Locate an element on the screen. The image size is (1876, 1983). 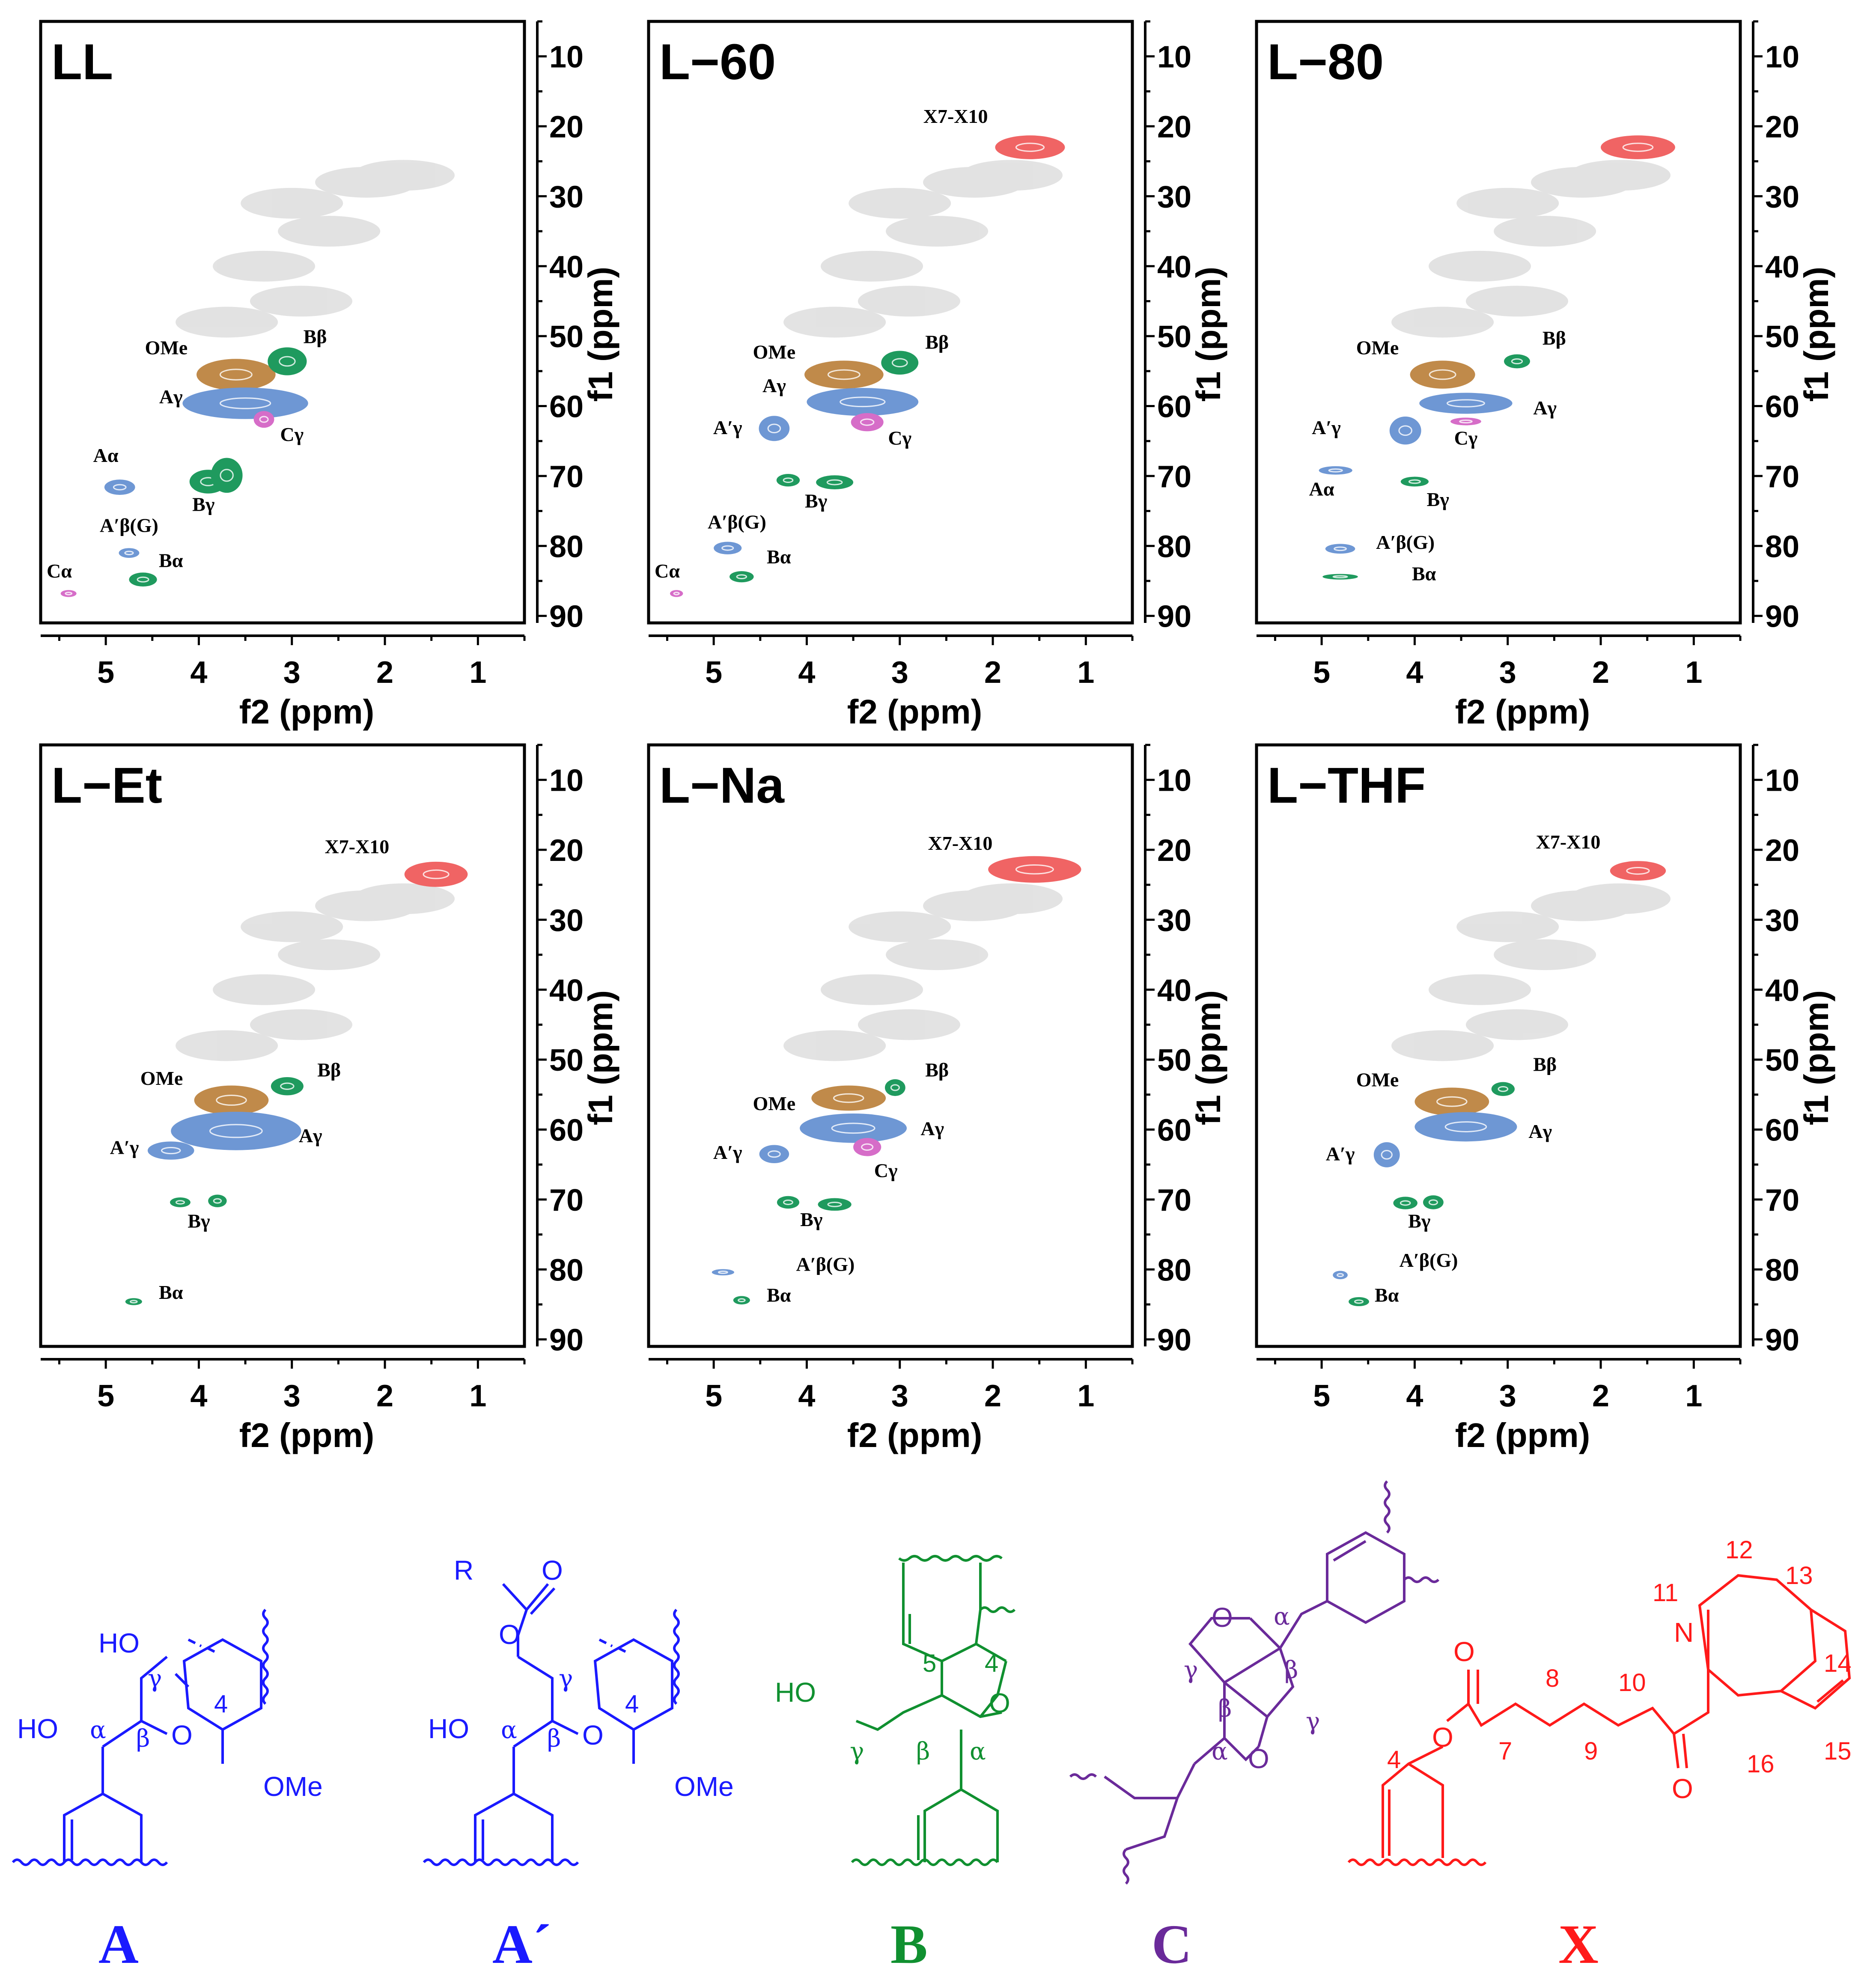
structure-c-core is located at coordinates (1258, 1683).